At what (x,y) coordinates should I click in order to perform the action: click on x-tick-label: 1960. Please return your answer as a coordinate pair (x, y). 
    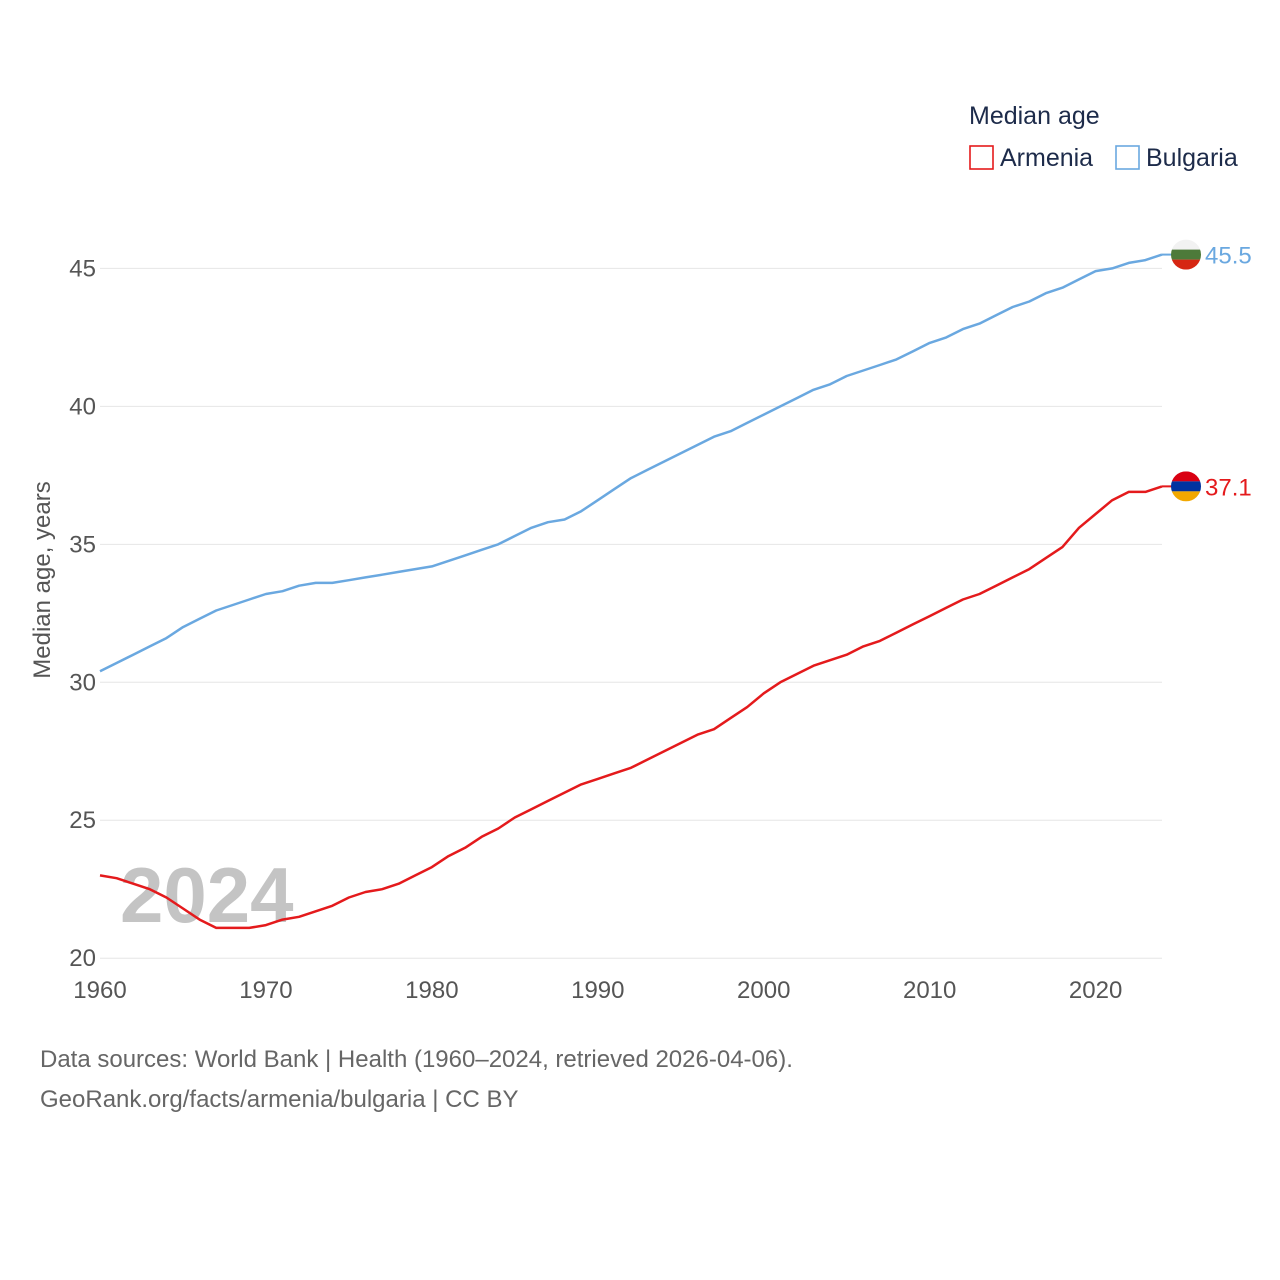
    Looking at the image, I should click on (99, 990).